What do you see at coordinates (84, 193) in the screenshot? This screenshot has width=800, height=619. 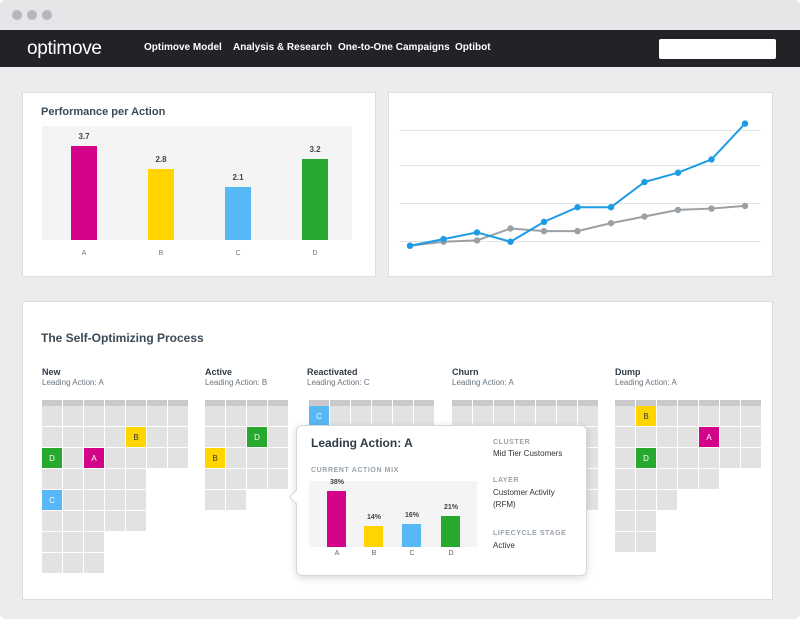 I see `performance-bar-a` at bounding box center [84, 193].